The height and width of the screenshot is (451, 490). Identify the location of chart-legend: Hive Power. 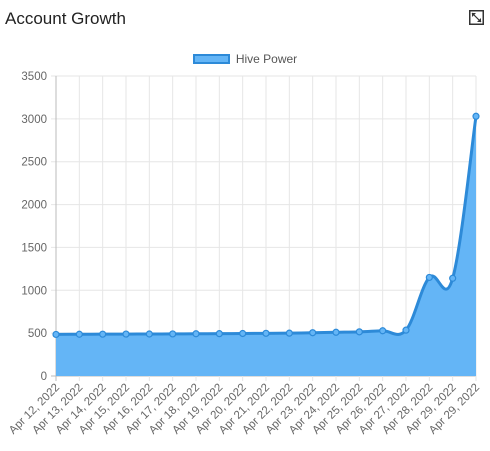
(245, 59).